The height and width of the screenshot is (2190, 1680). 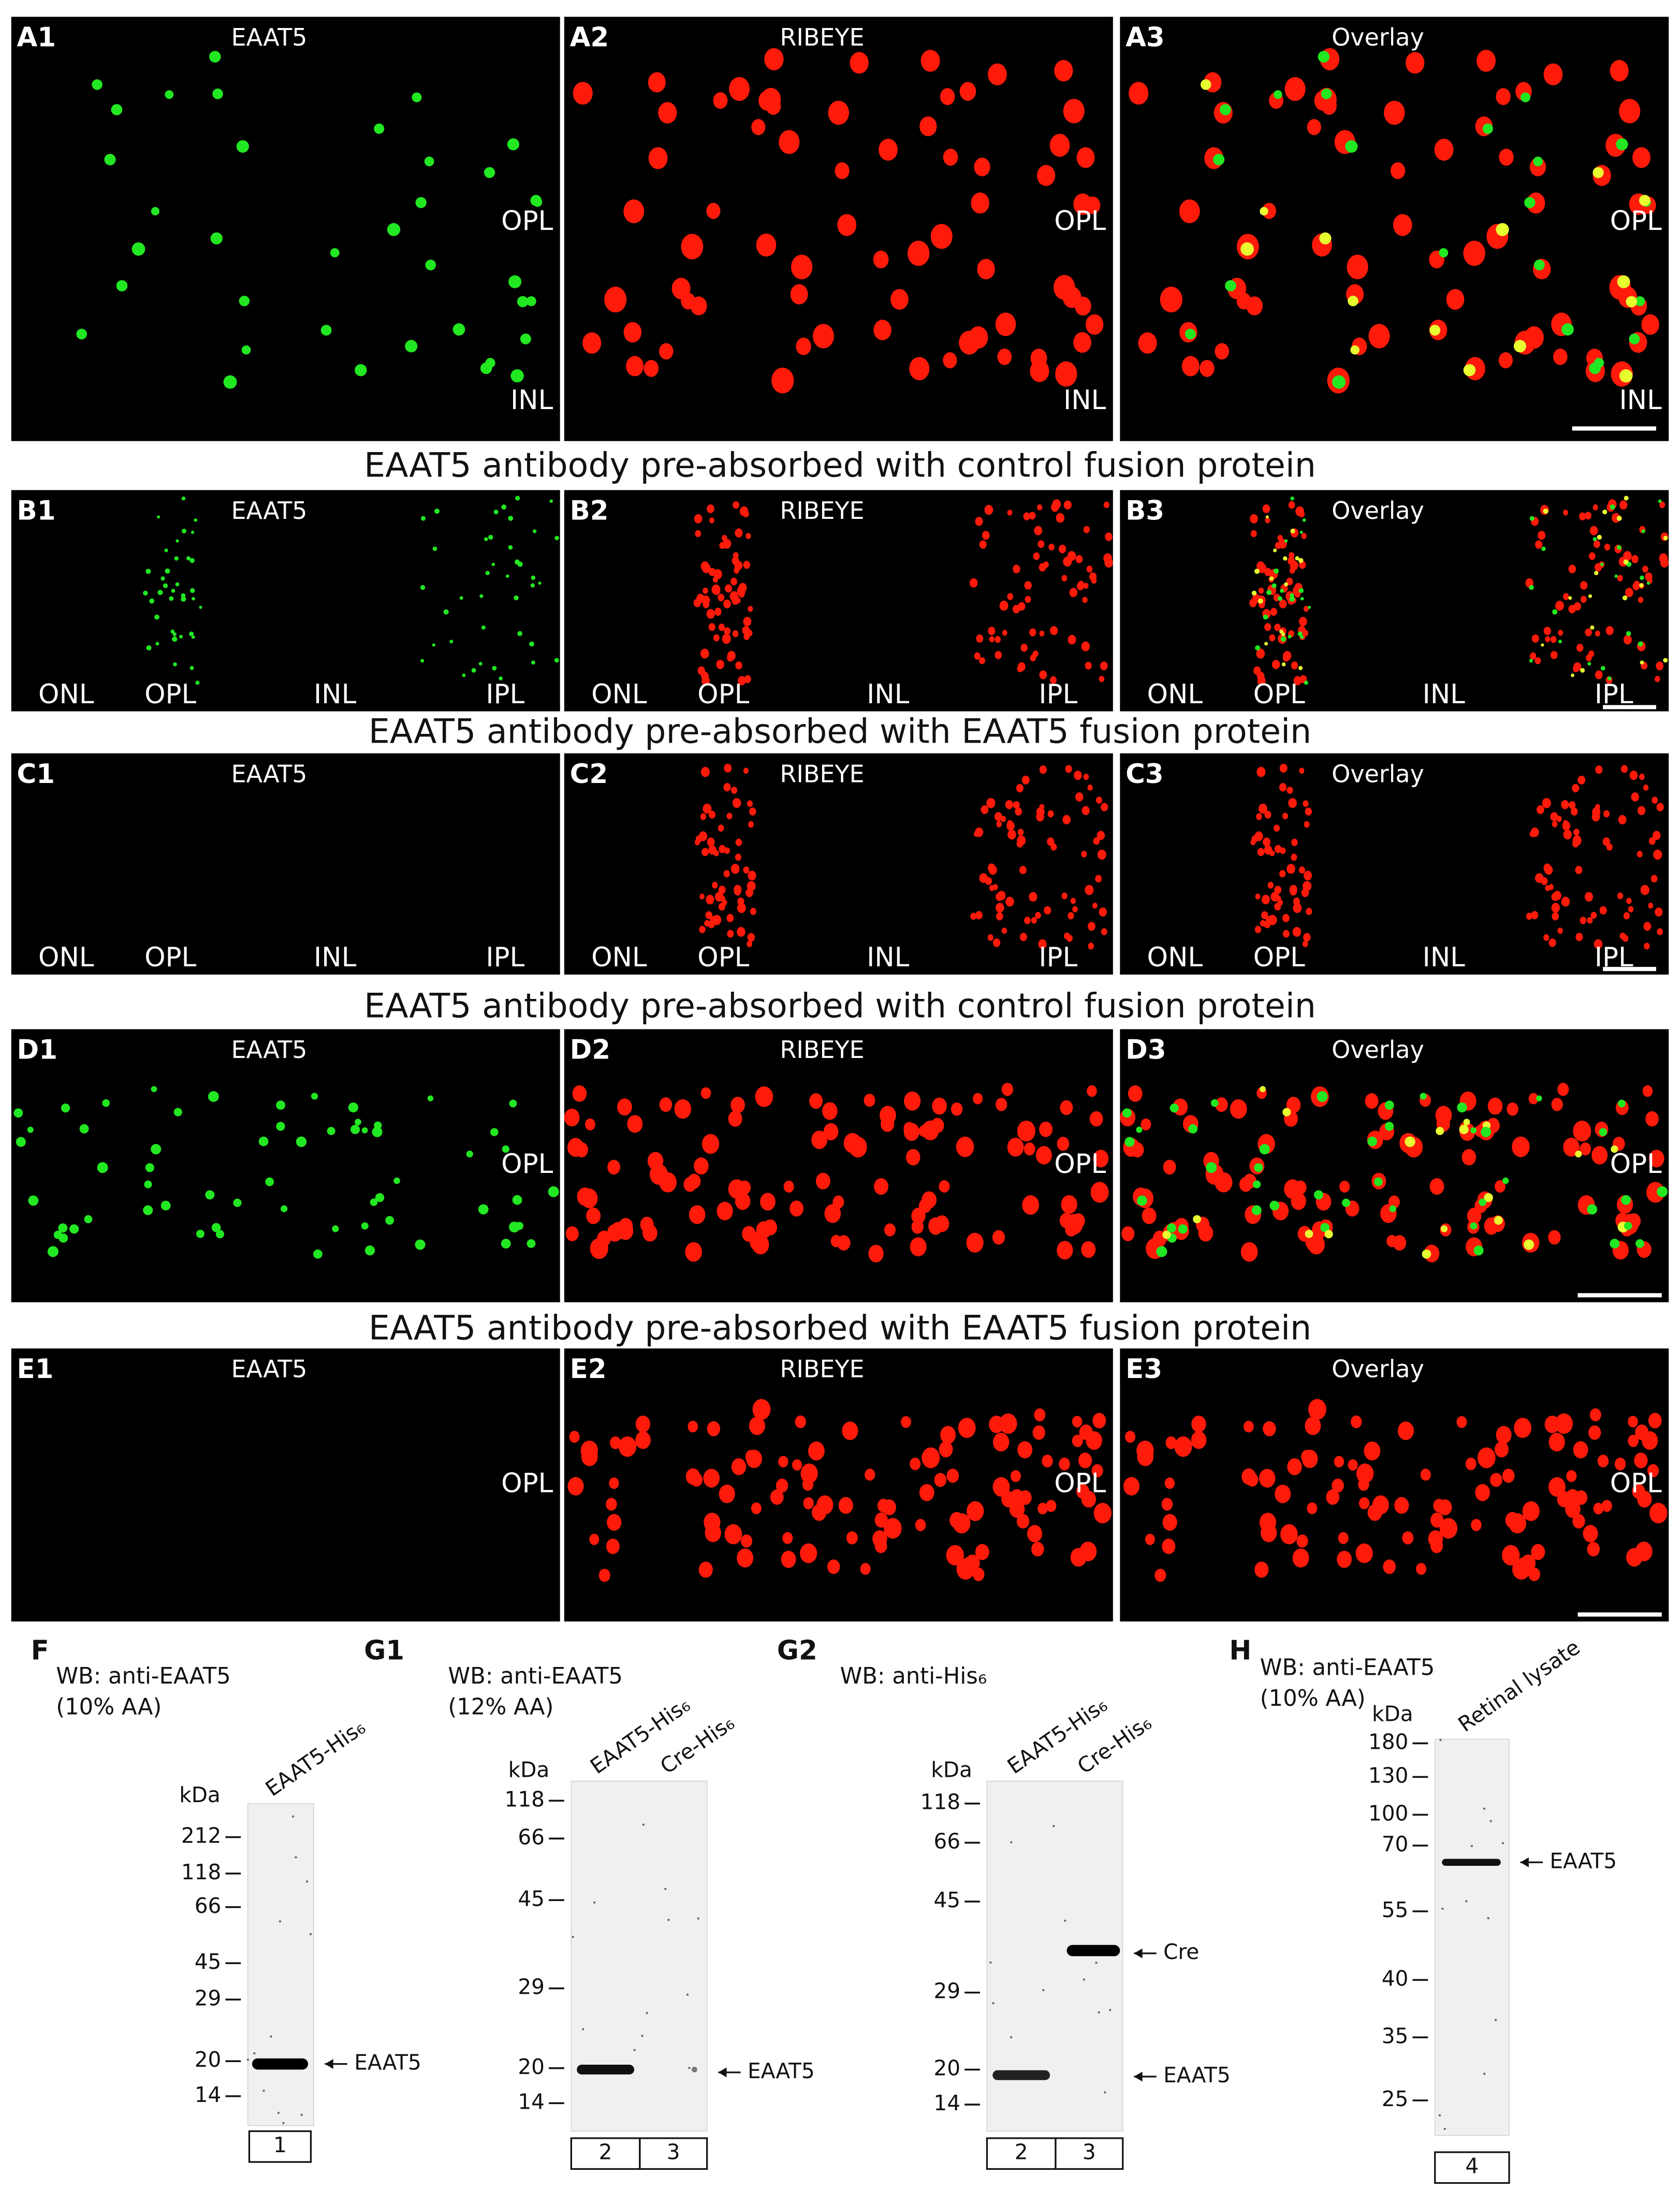 What do you see at coordinates (606, 2069) in the screenshot?
I see `band` at bounding box center [606, 2069].